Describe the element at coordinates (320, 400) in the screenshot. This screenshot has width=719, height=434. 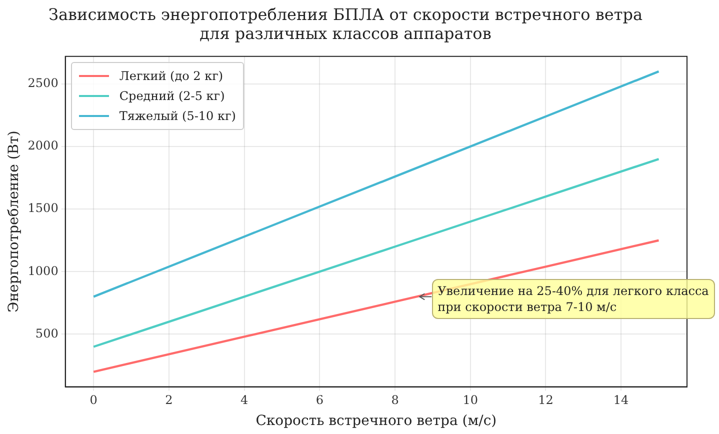
I see `x-tick-label: 6` at that location.